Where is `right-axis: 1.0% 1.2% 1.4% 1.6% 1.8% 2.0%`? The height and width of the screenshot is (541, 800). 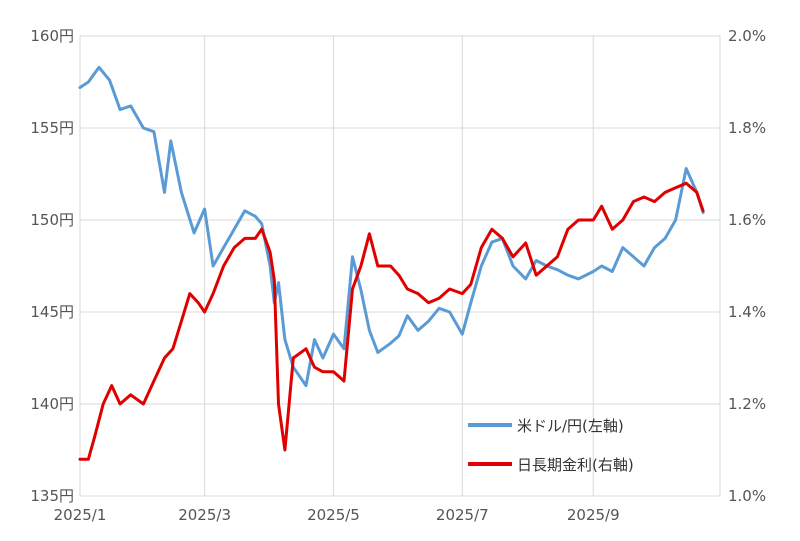 right-axis: 1.0% 1.2% 1.4% 1.6% 1.8% 2.0% is located at coordinates (747, 266).